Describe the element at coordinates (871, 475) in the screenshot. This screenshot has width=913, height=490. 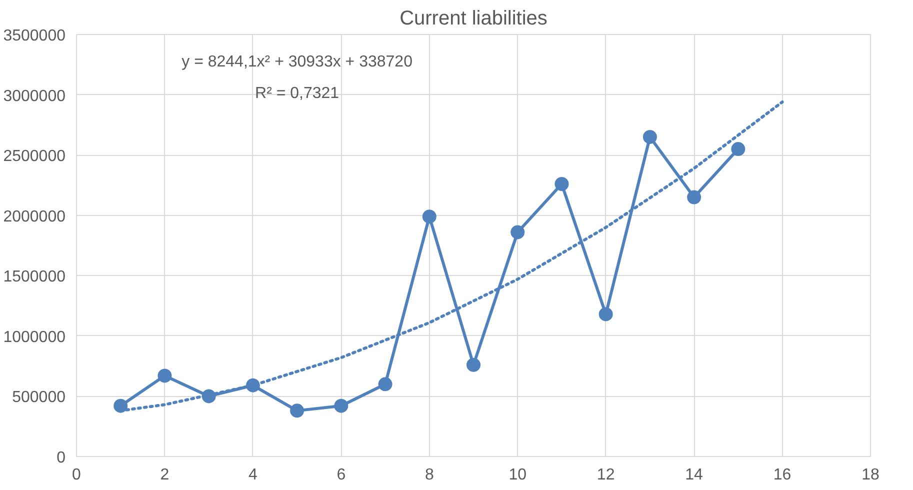
I see `x-tick-label: 18` at that location.